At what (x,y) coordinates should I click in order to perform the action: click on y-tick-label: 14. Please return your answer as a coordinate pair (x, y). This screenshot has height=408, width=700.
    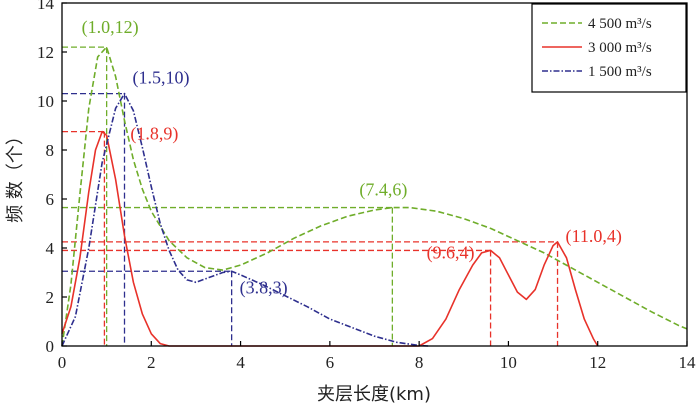
    Looking at the image, I should click on (46, 6).